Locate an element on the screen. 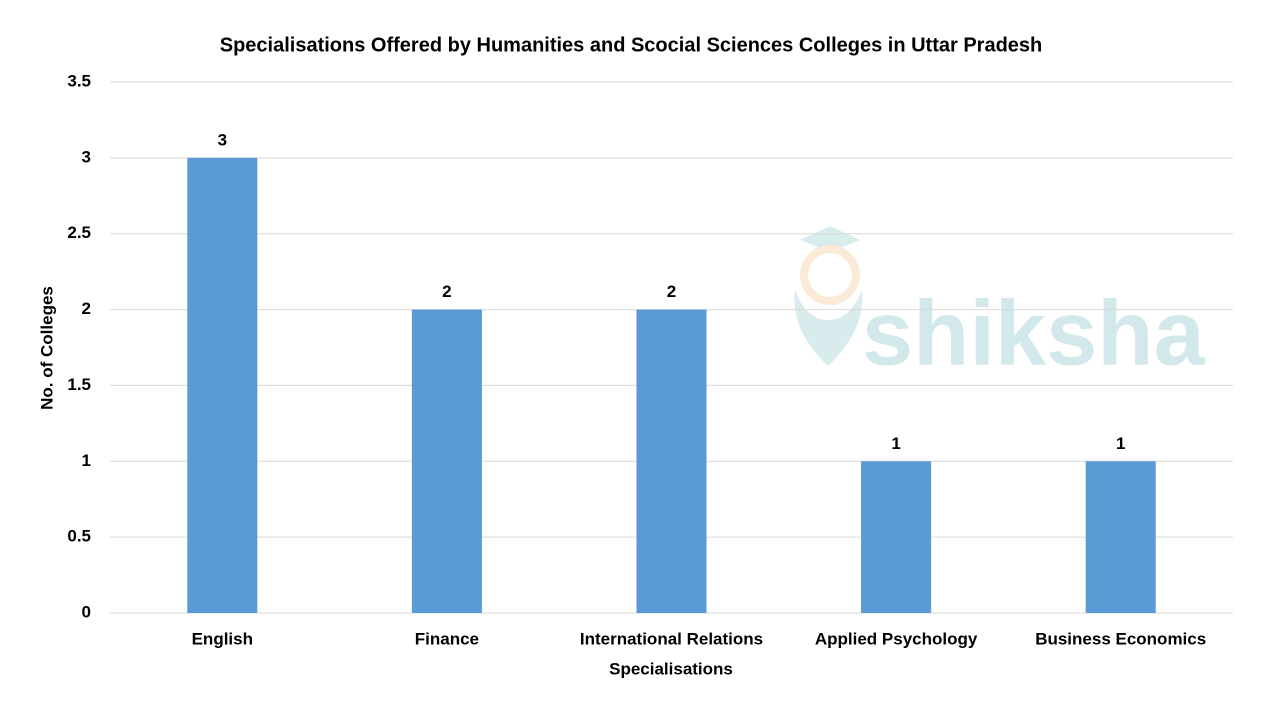 The image size is (1280, 720). y-tick-label: 0.5 is located at coordinates (79, 536).